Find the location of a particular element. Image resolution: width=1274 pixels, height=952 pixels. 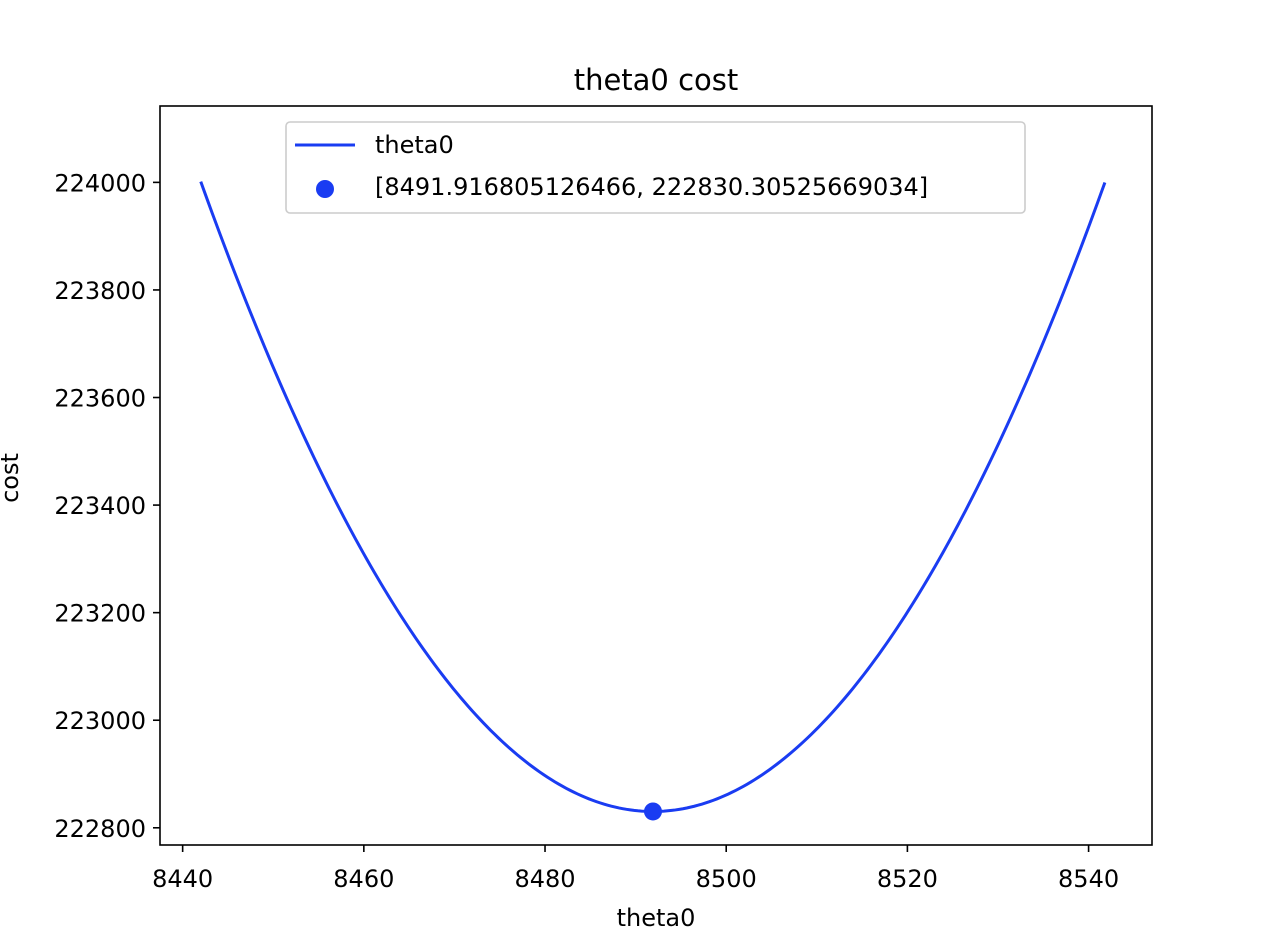

y-tick-label: 222800 is located at coordinates (100, 829).